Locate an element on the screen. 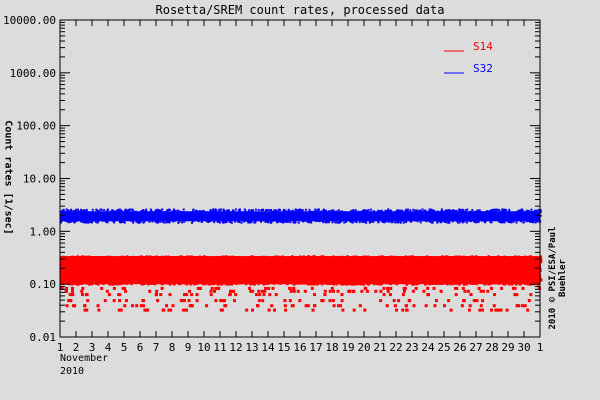 This screenshot has height=400, width=600. x-tick-label: 7 is located at coordinates (156, 347).